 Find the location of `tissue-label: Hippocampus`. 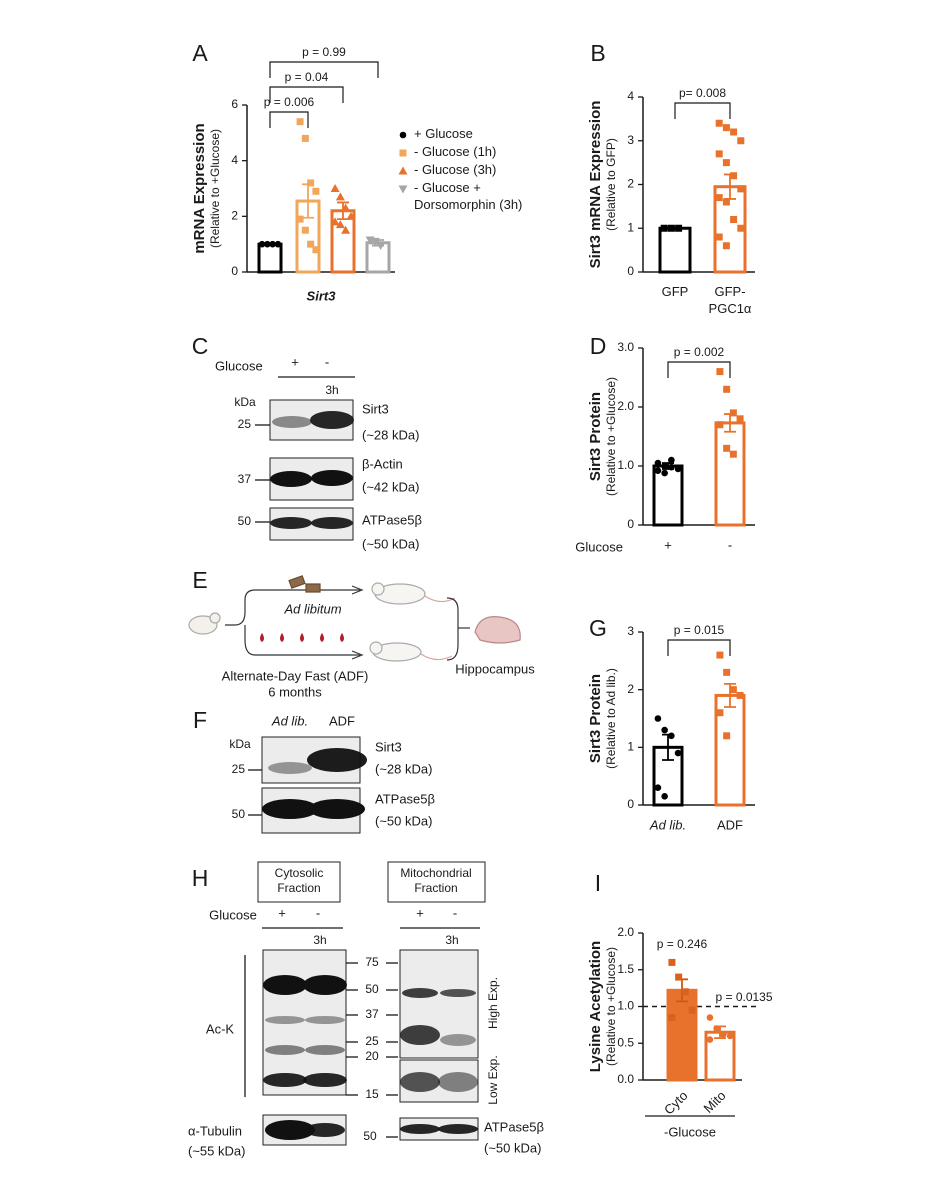

tissue-label: Hippocampus is located at coordinates (495, 668).